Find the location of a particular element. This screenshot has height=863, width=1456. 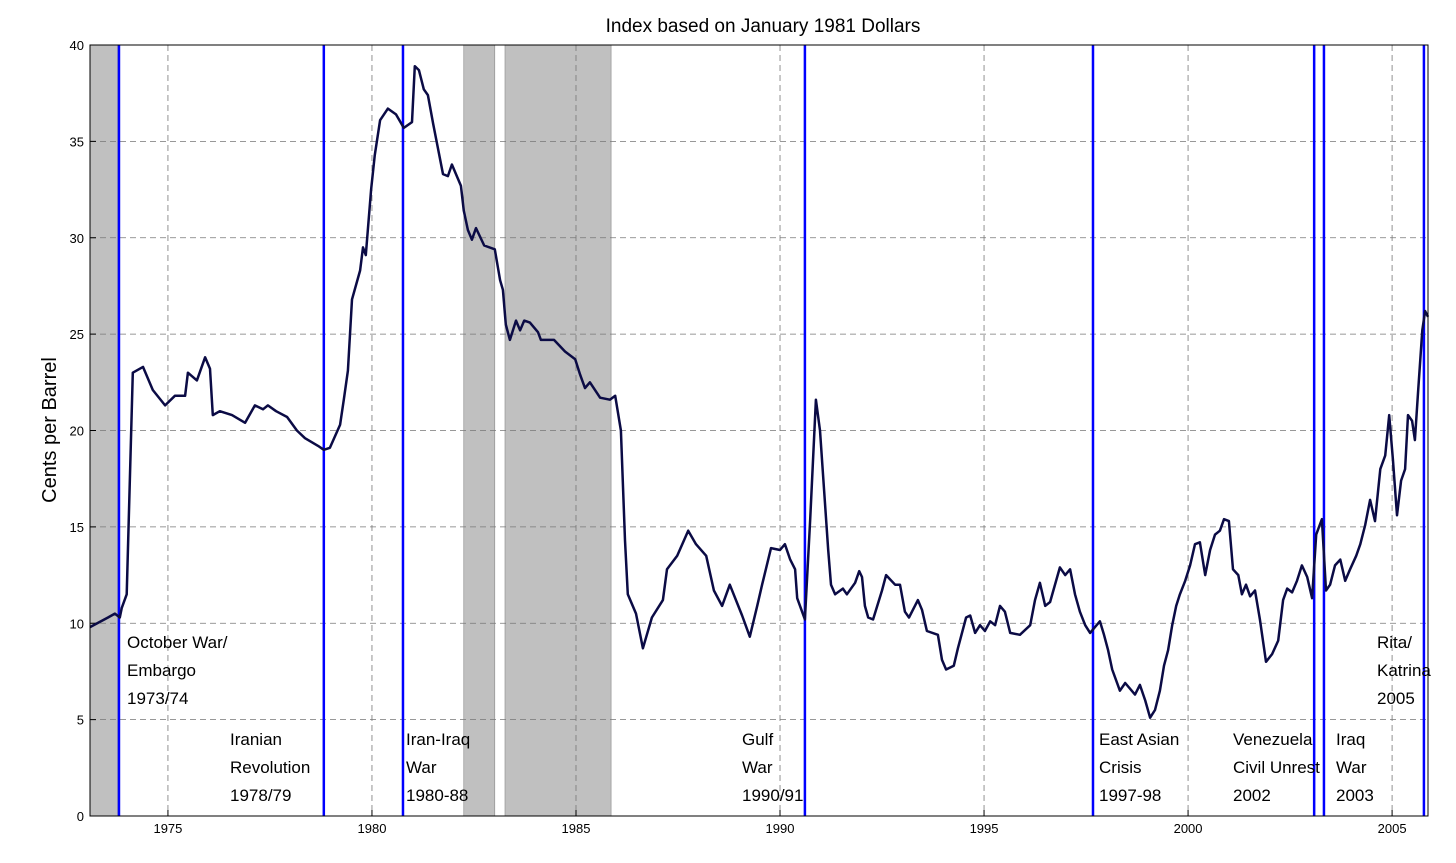

event-annotation: Iranian is located at coordinates (256, 739).